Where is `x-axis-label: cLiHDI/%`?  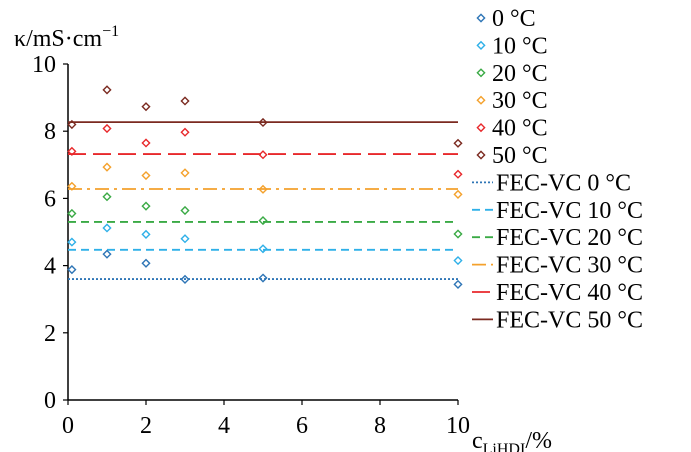
x-axis-label: cLiHDI/% is located at coordinates (512, 440).